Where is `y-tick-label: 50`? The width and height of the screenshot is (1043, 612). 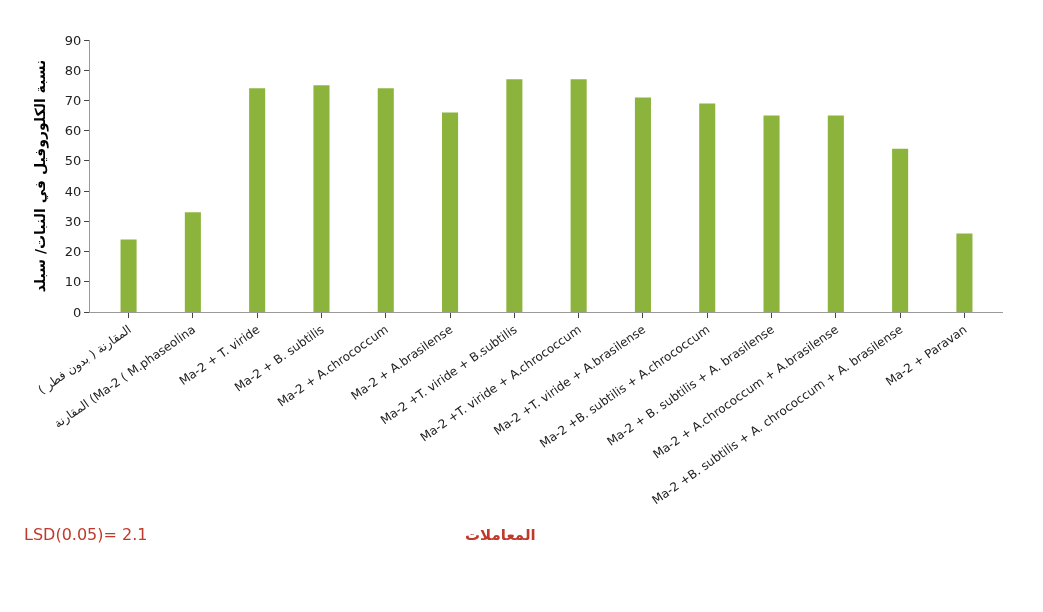 y-tick-label: 50 is located at coordinates (73, 161).